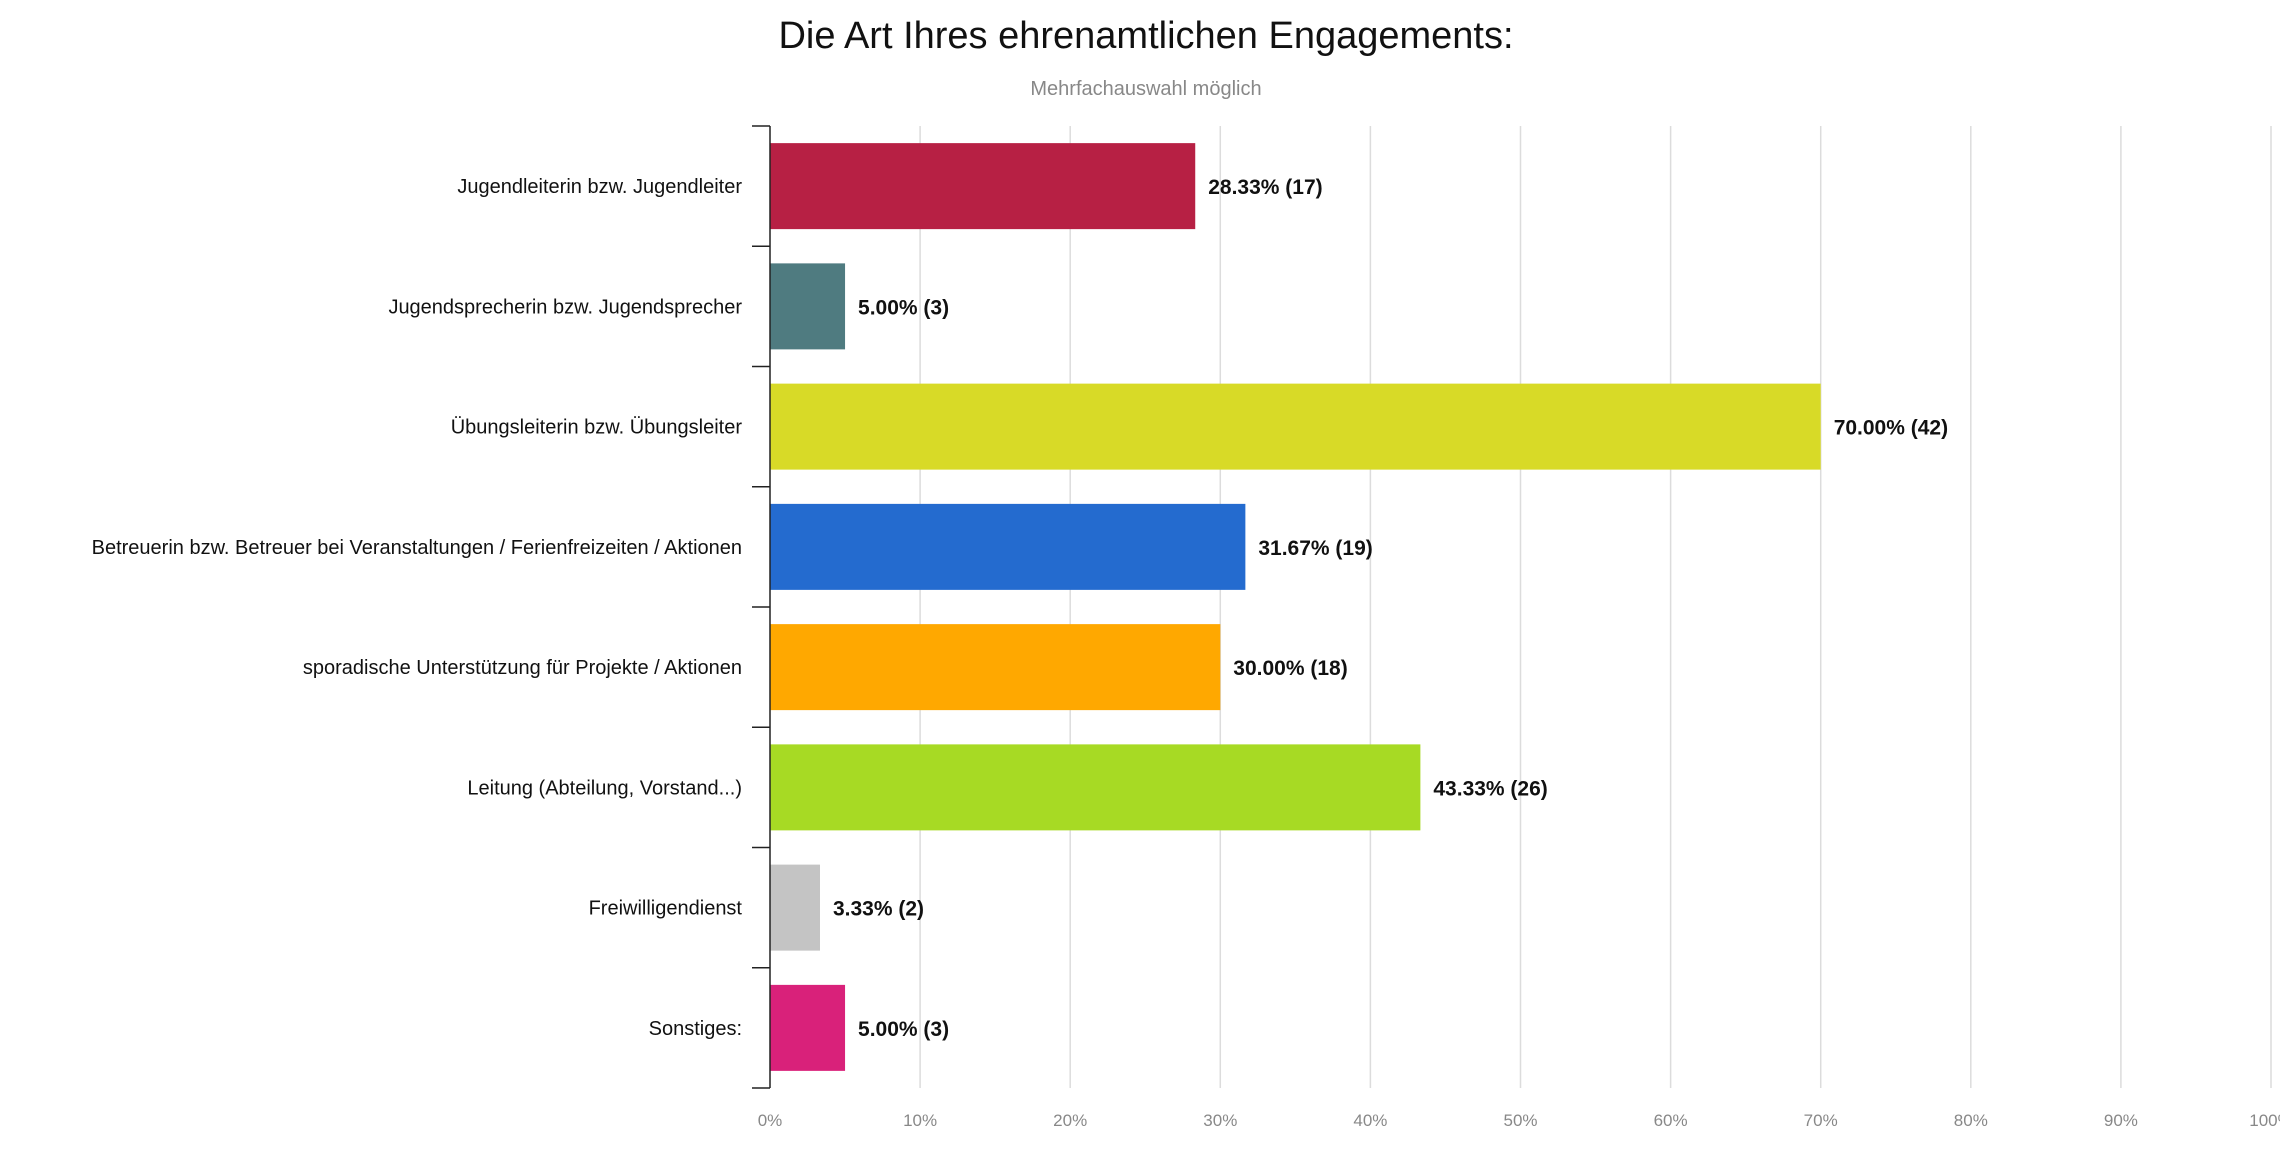 Image resolution: width=2280 pixels, height=1150 pixels. What do you see at coordinates (599, 187) in the screenshot?
I see `category-label: Jugendleiterin bzw. Jugendleiter` at bounding box center [599, 187].